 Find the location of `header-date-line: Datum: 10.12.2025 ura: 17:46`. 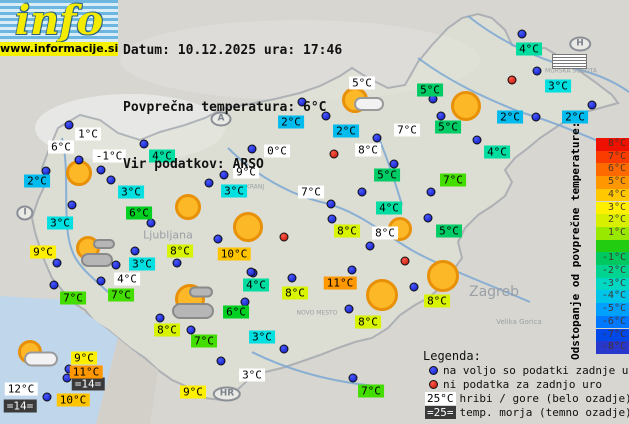

header-date-line: Datum: 10.12.2025 ura: 17:46 is located at coordinates (233, 50).